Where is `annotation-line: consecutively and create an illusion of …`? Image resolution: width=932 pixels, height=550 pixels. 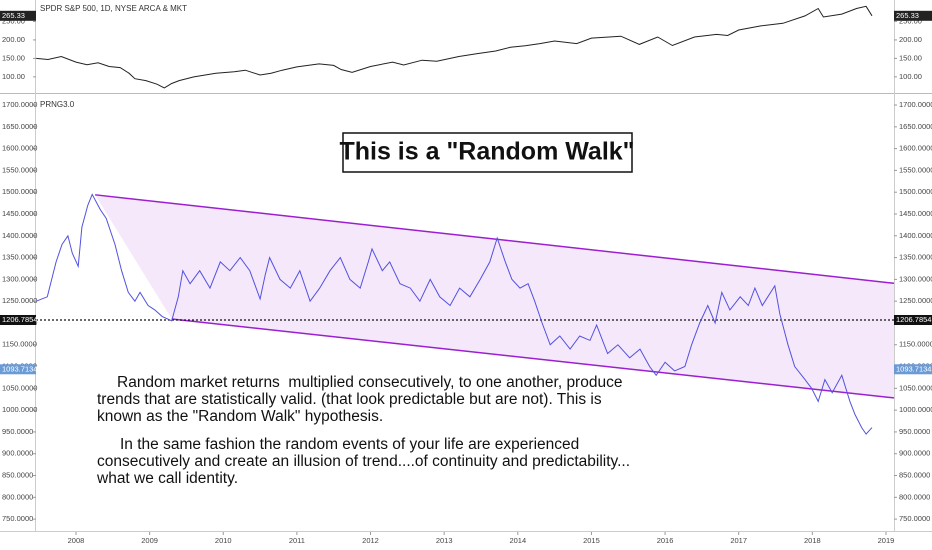 annotation-line: consecutively and create an illusion of … is located at coordinates (363, 461).